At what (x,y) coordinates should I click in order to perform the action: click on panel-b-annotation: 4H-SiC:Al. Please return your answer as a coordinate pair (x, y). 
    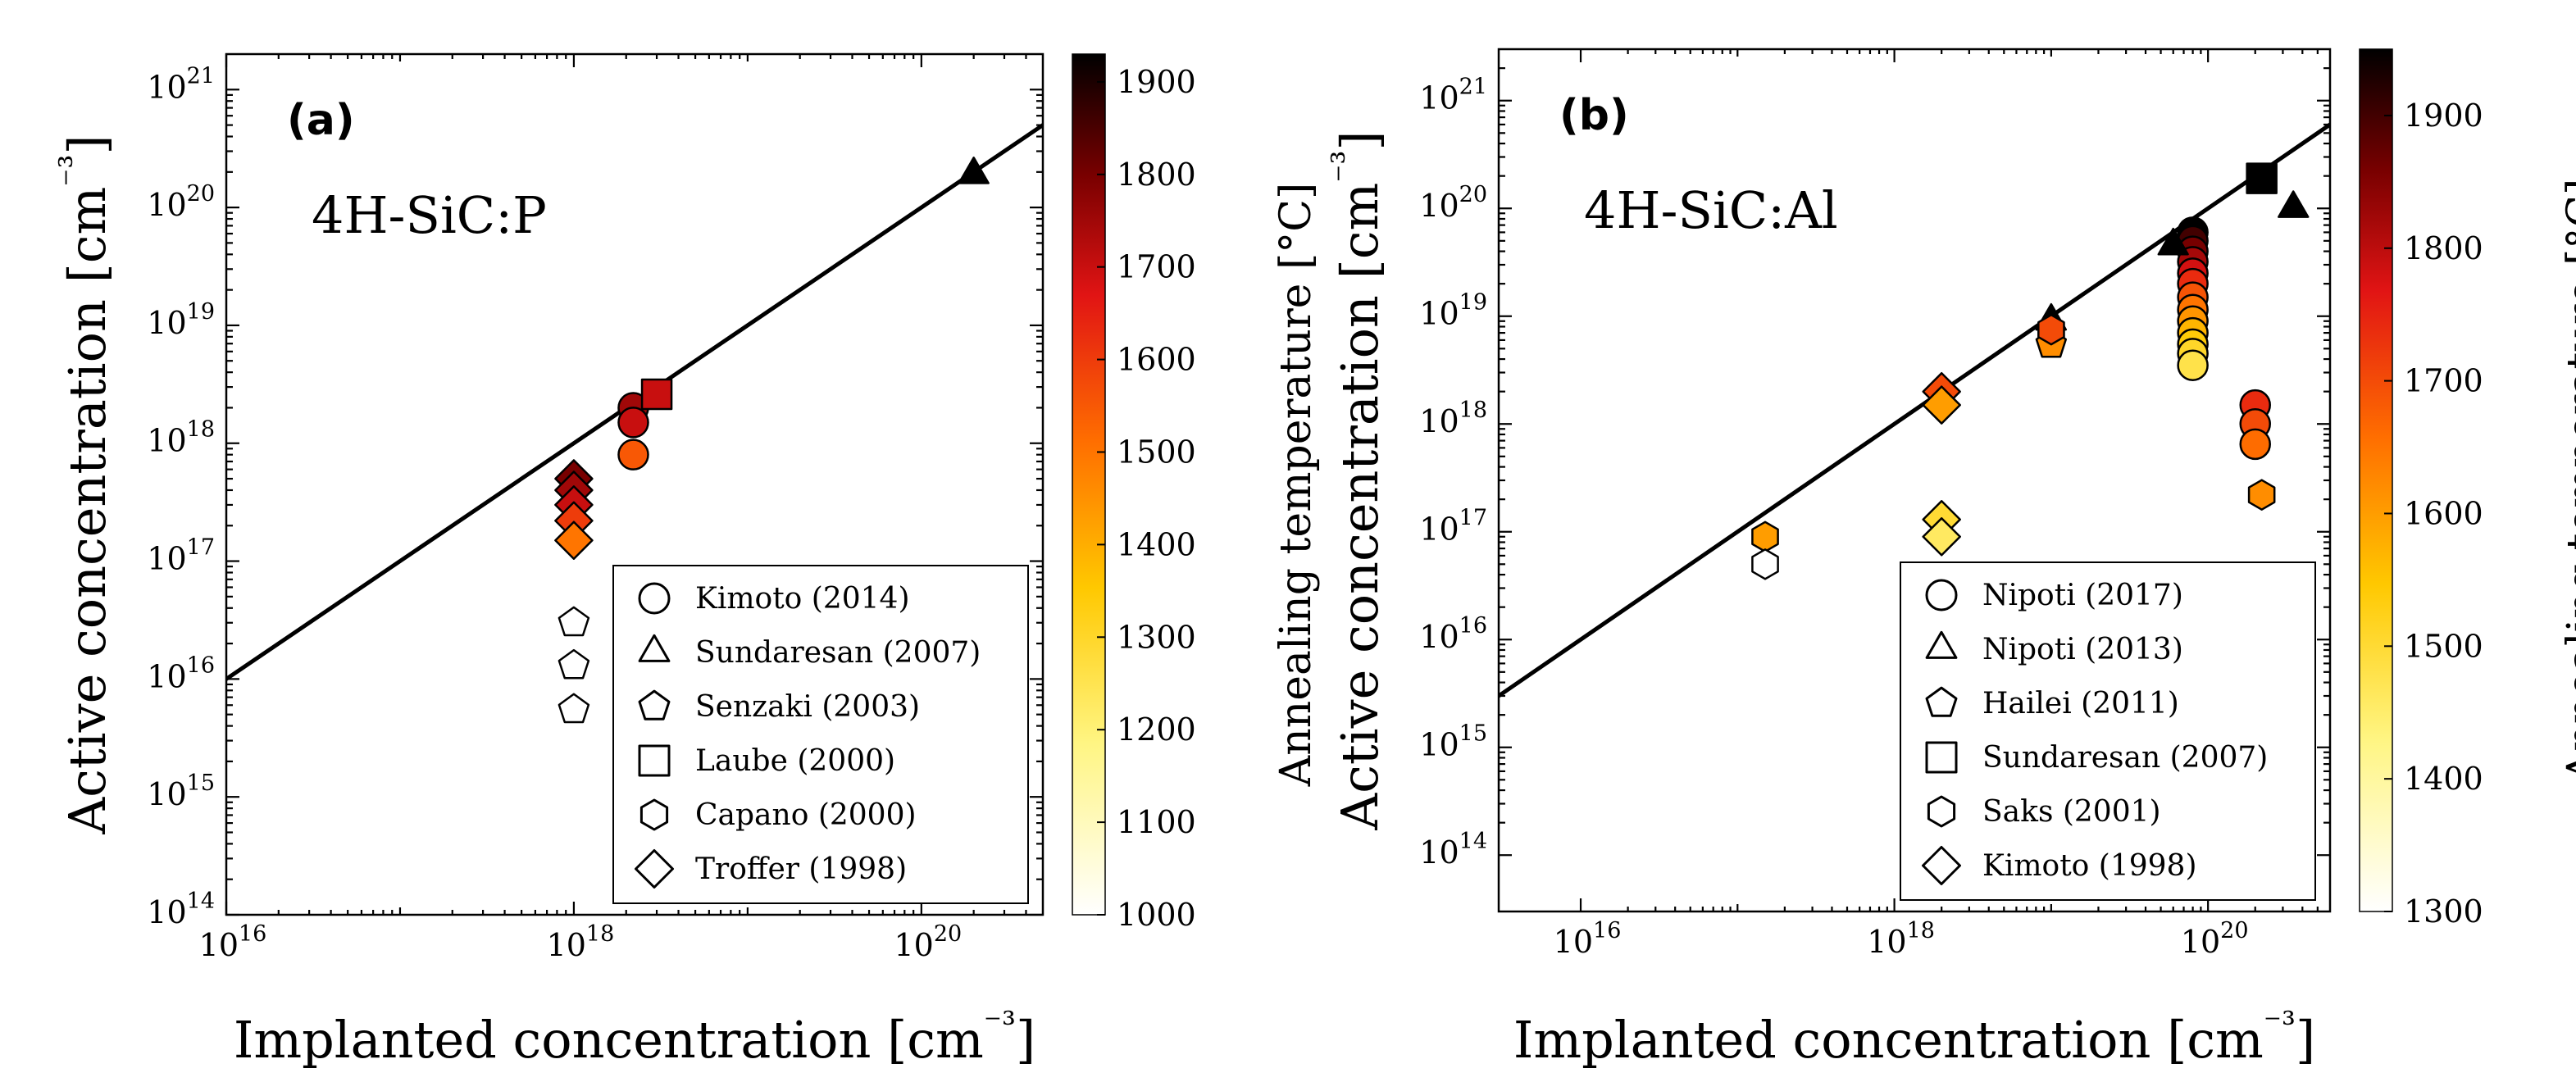
    Looking at the image, I should click on (1711, 210).